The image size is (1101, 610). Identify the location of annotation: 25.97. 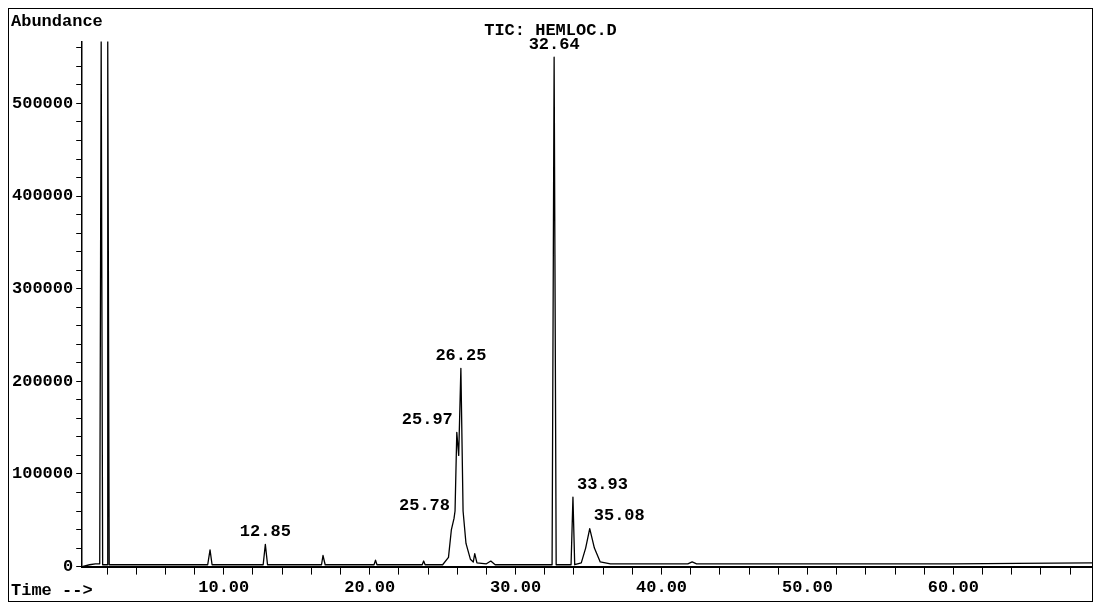
(427, 420).